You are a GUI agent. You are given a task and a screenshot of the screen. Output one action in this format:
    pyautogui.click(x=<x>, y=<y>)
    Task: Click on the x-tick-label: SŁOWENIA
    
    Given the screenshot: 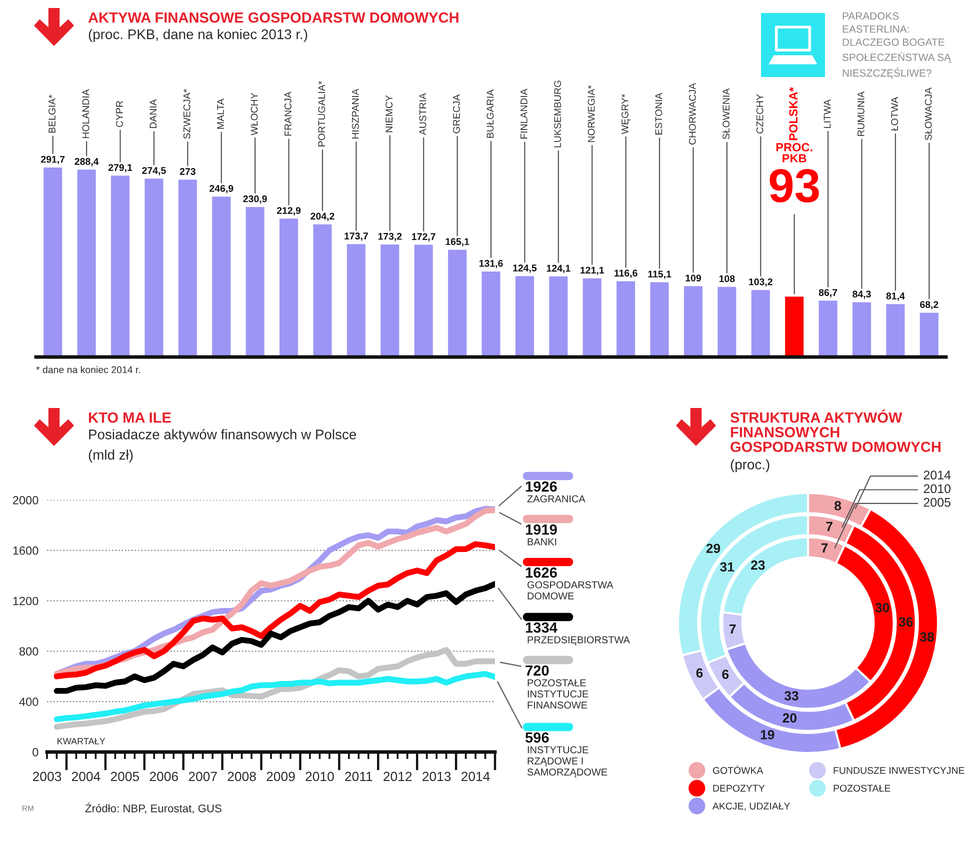 What is the action you would take?
    pyautogui.click(x=726, y=114)
    